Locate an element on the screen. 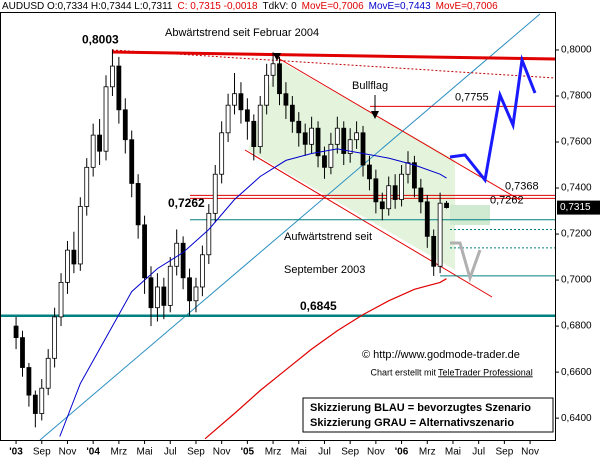 Image resolution: width=600 pixels, height=459 pixels. target-area is located at coordinates (470, 215).